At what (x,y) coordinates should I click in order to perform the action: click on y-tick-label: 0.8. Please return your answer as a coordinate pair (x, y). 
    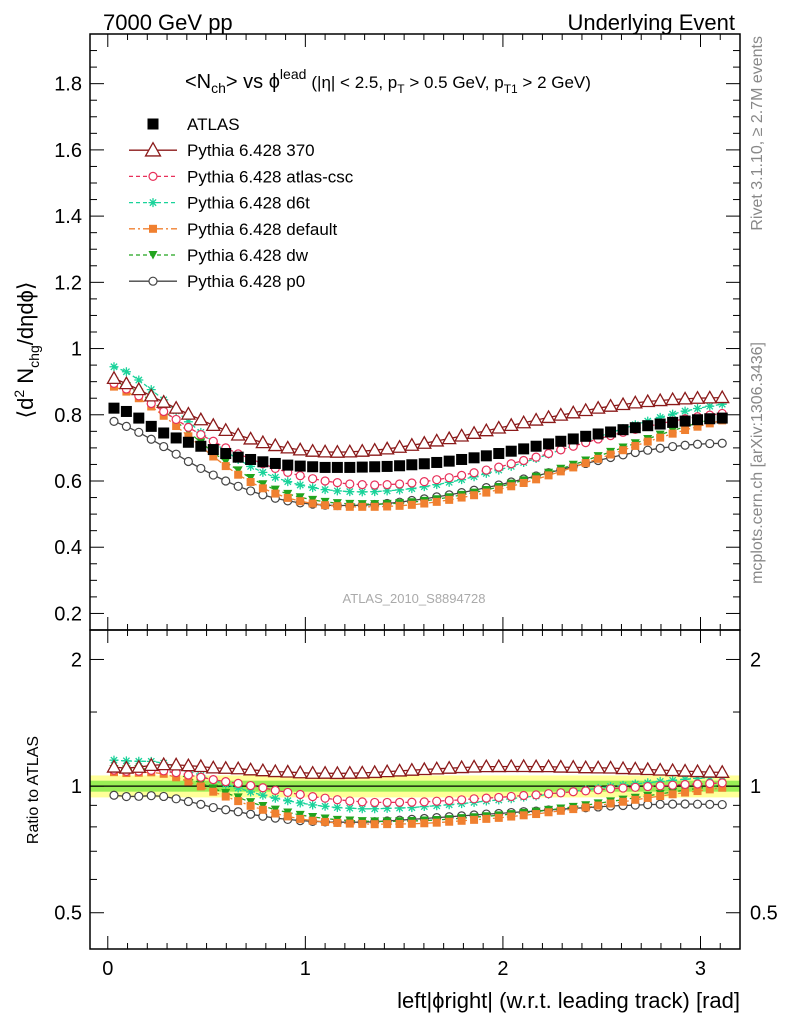
    Looking at the image, I should click on (68, 416).